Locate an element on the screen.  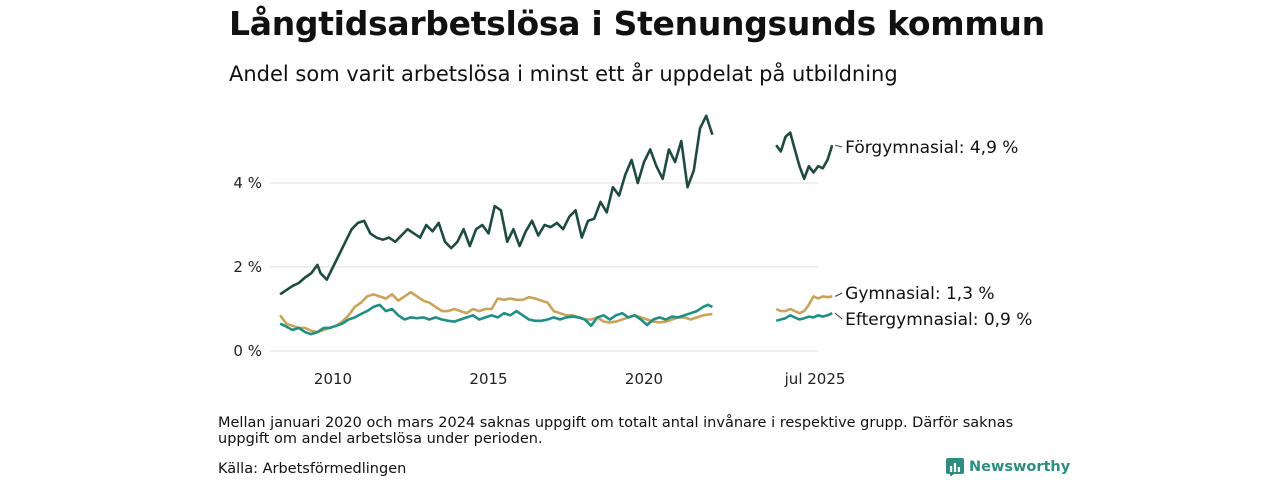
x-tick-label: jul 2025 is located at coordinates (815, 379).